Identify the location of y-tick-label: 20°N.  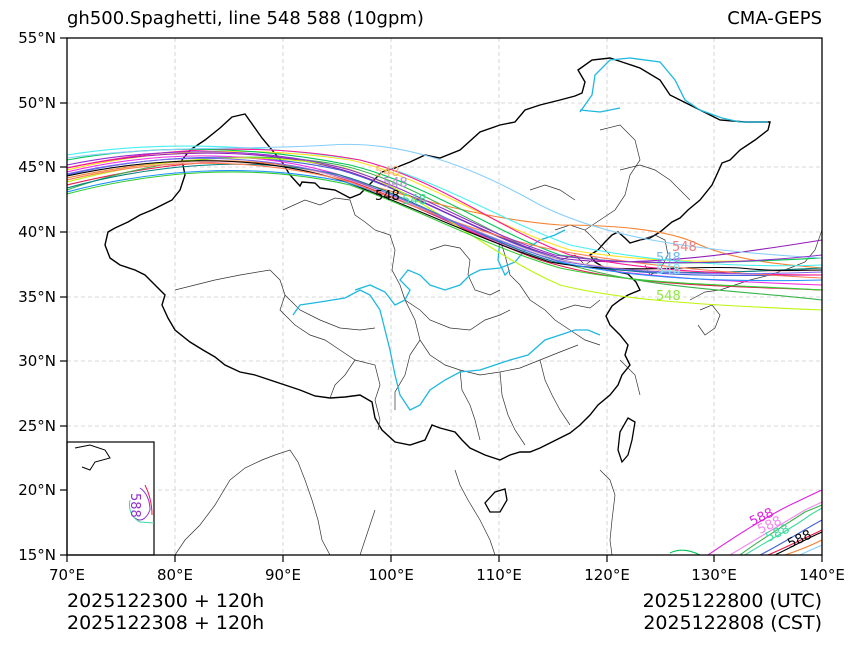
(37, 490).